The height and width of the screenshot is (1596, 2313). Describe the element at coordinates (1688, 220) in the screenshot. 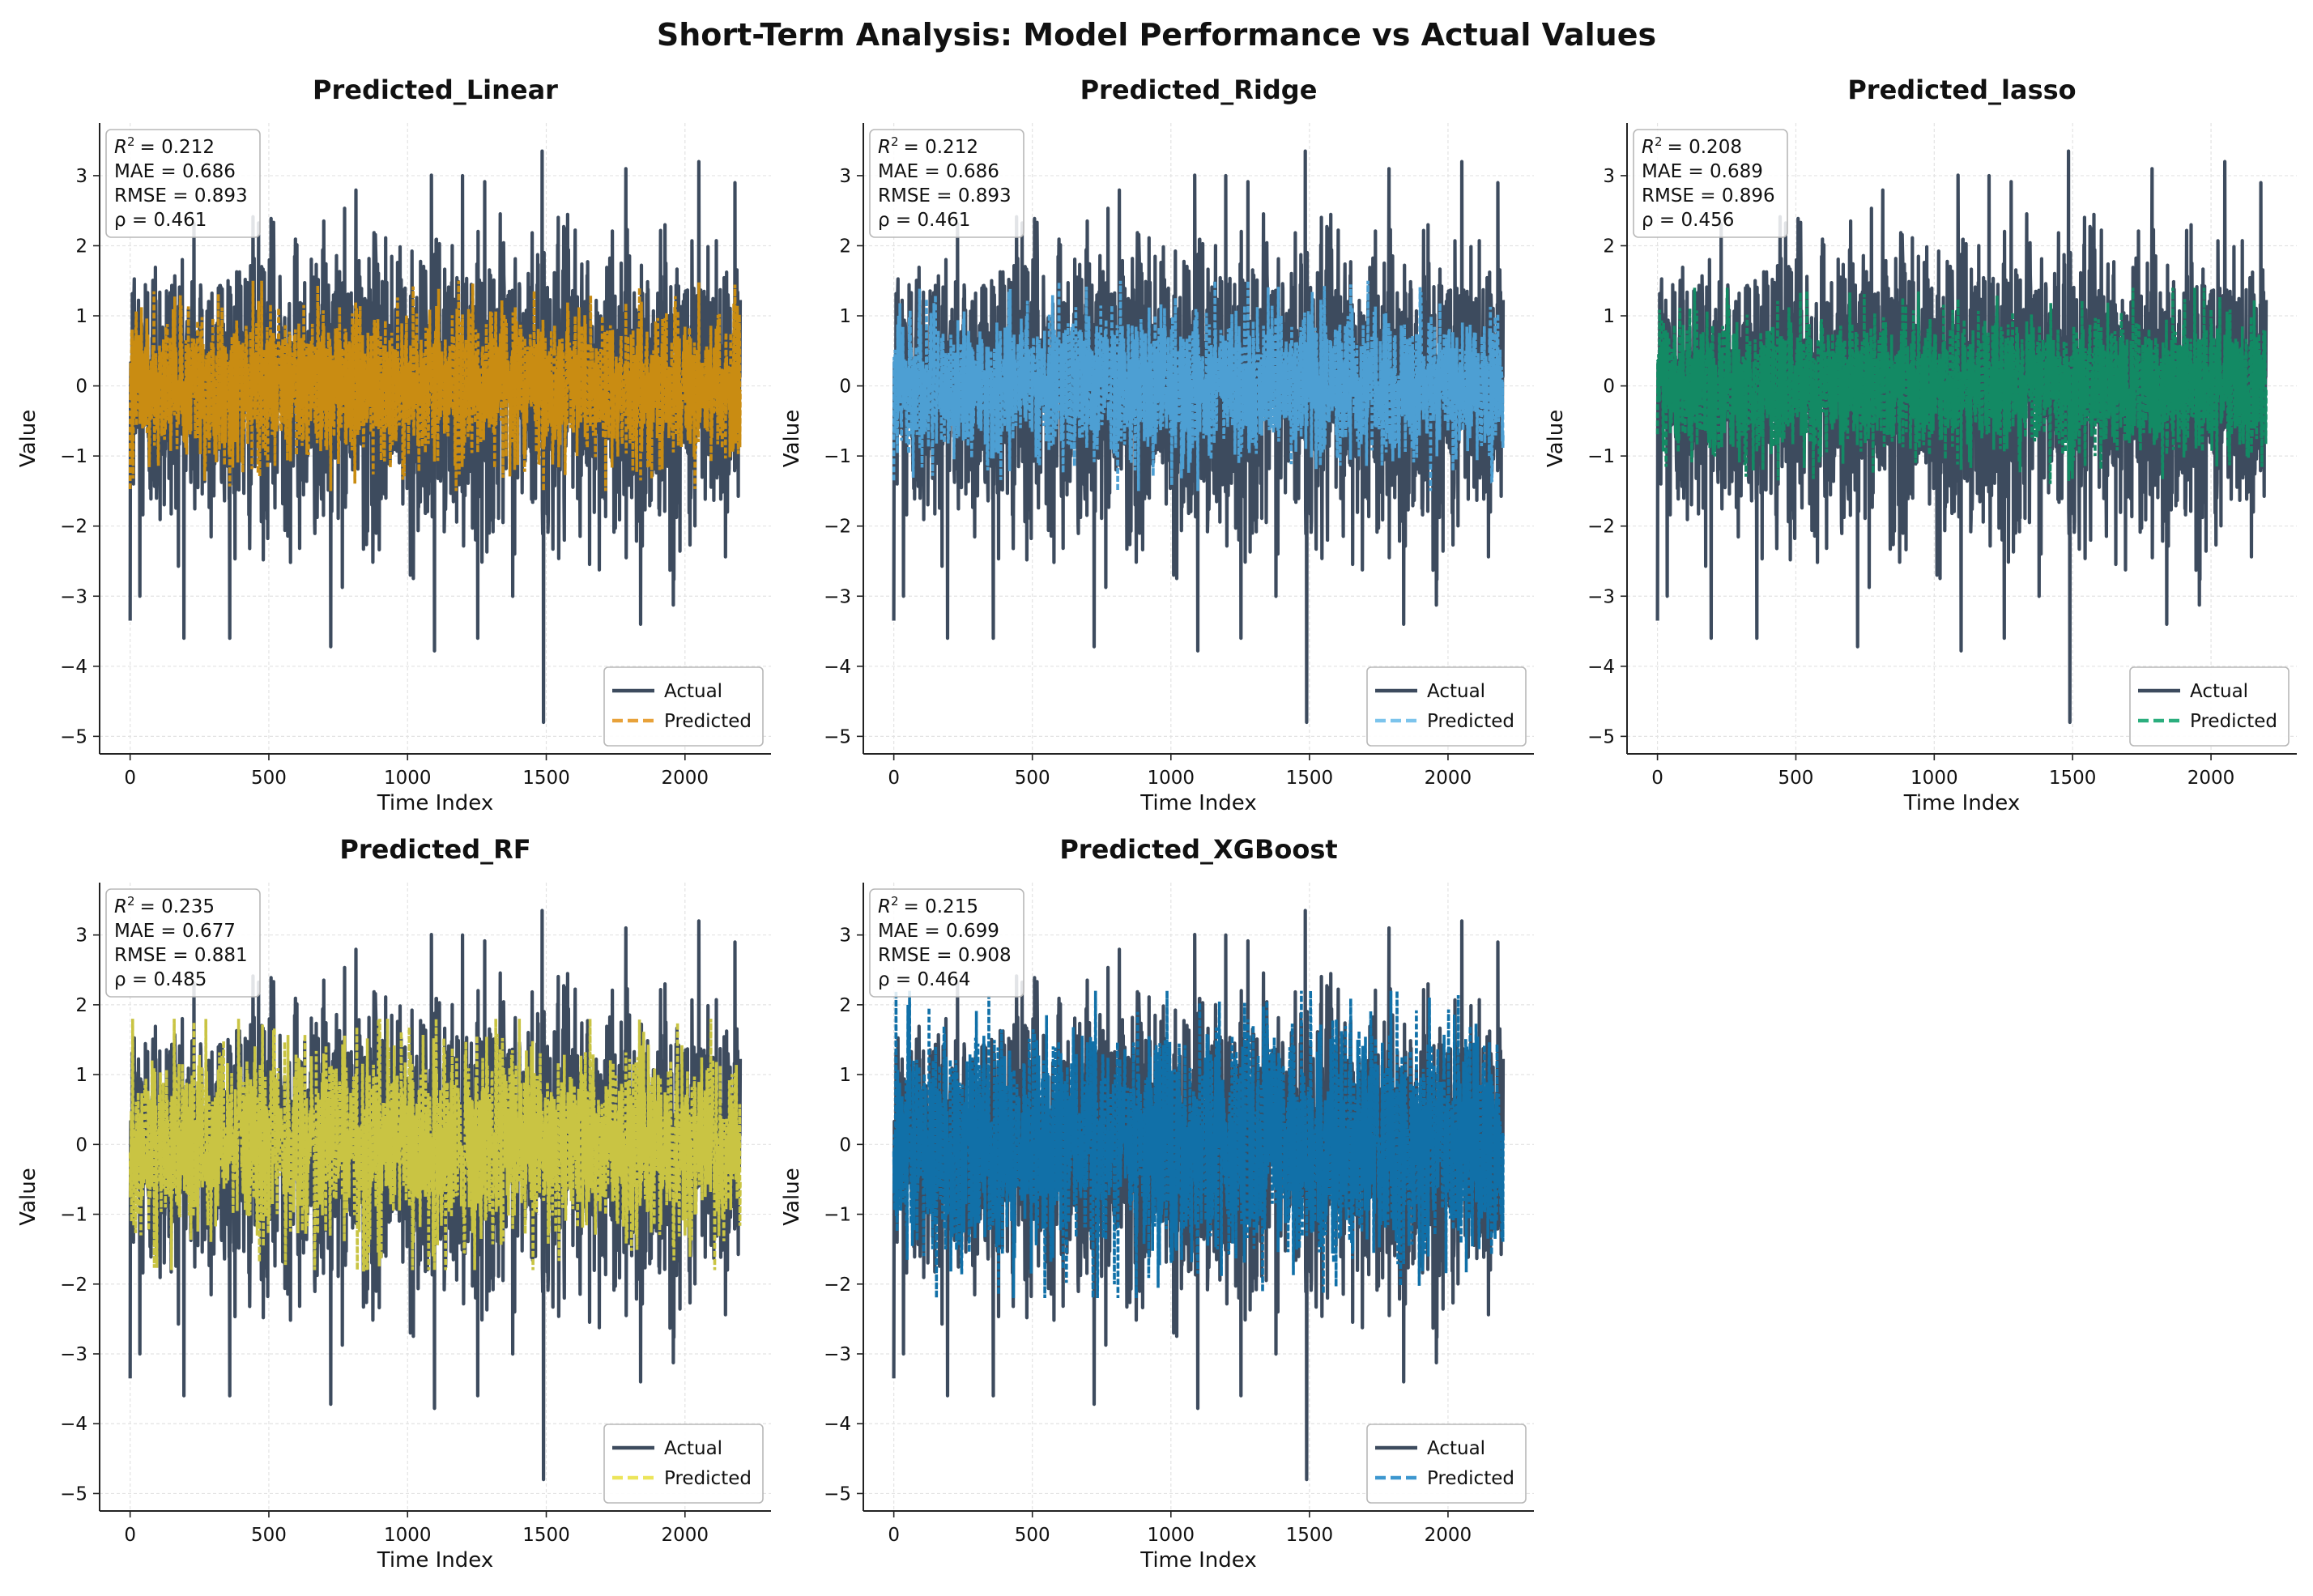

I see `metric-rho: ρ = 0.456` at that location.